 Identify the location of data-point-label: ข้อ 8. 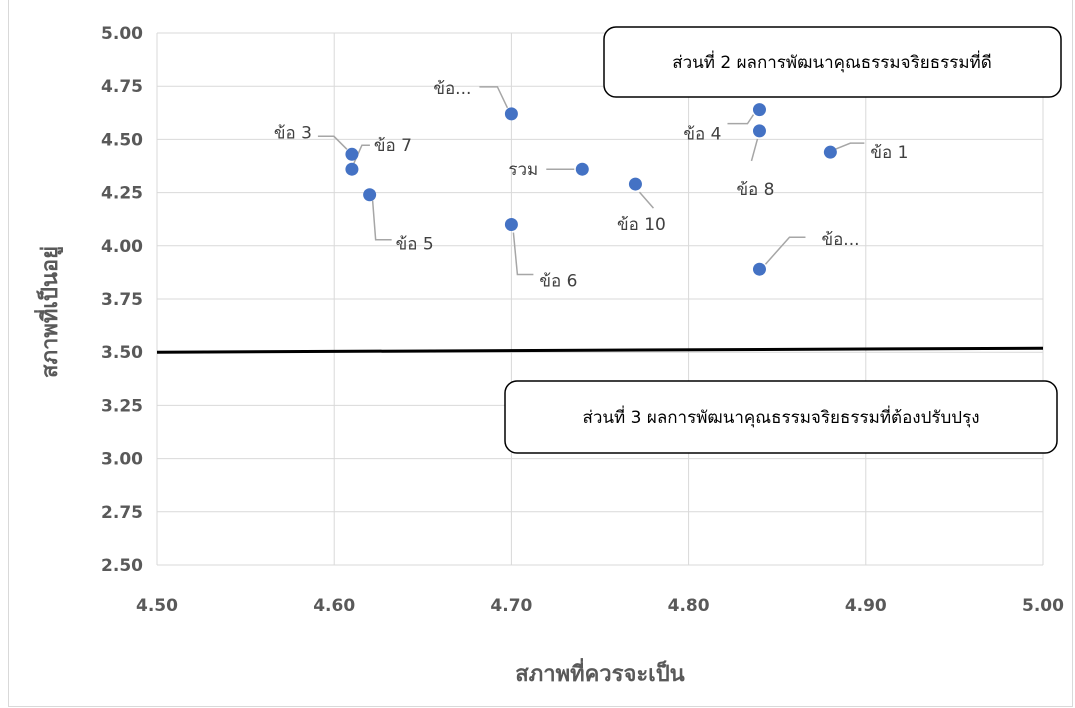
(755, 190).